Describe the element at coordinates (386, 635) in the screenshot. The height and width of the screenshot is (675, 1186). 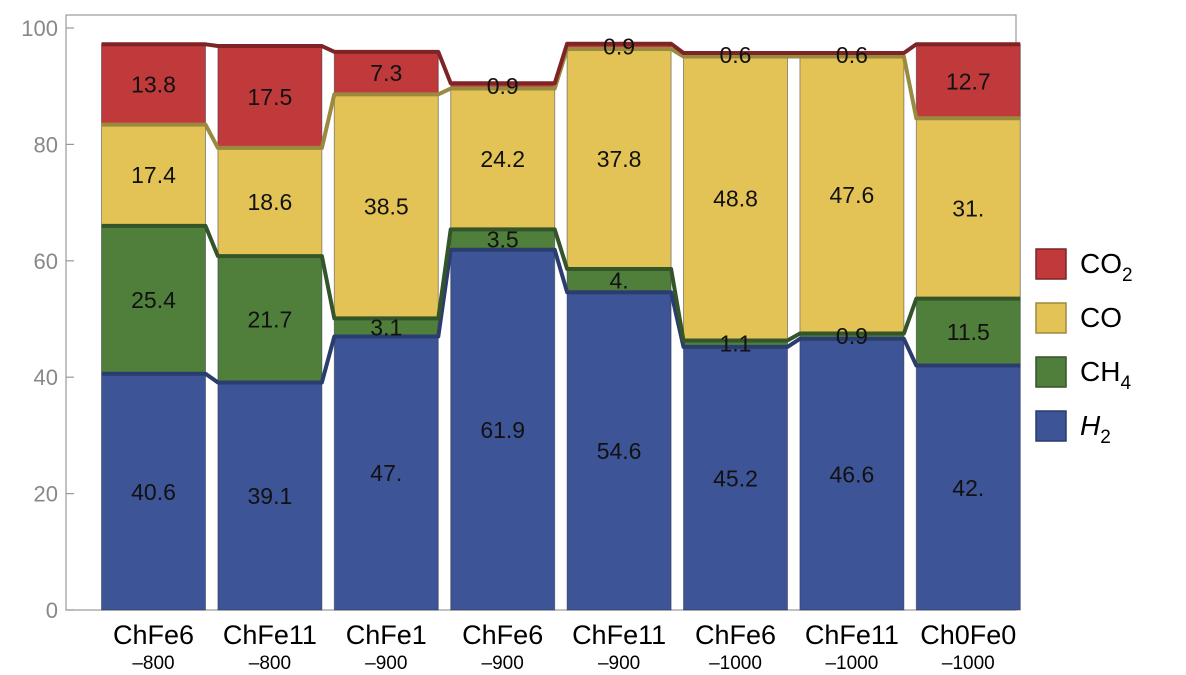
I see `x-category-label: ChFe1` at that location.